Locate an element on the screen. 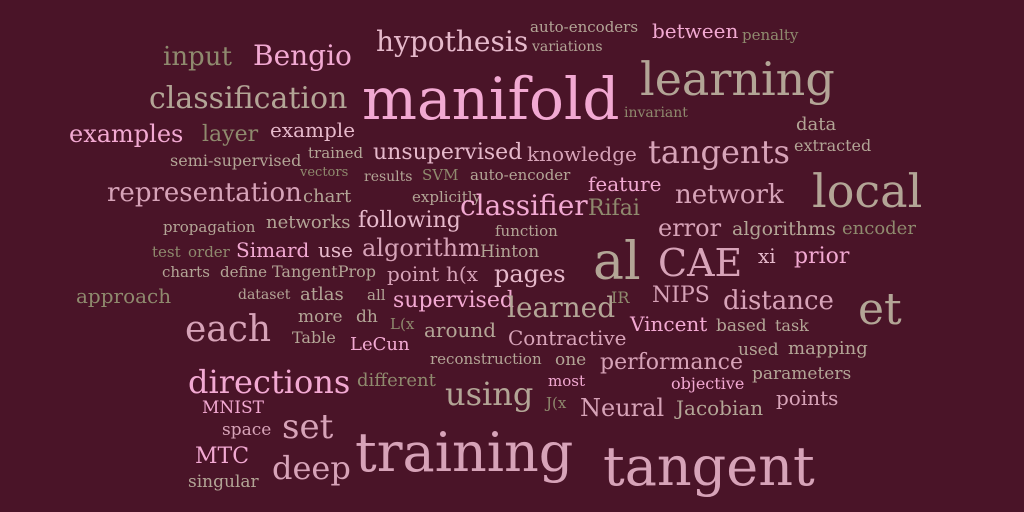  word-contractive: Contractive is located at coordinates (567, 338).